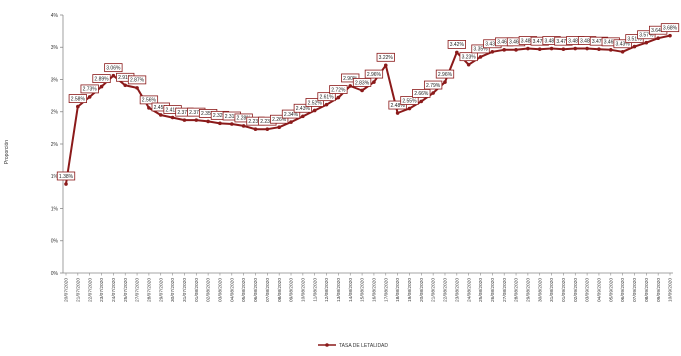  What do you see at coordinates (138, 290) in the screenshot?
I see `x-tick-label: 27/07/2020` at bounding box center [138, 290].